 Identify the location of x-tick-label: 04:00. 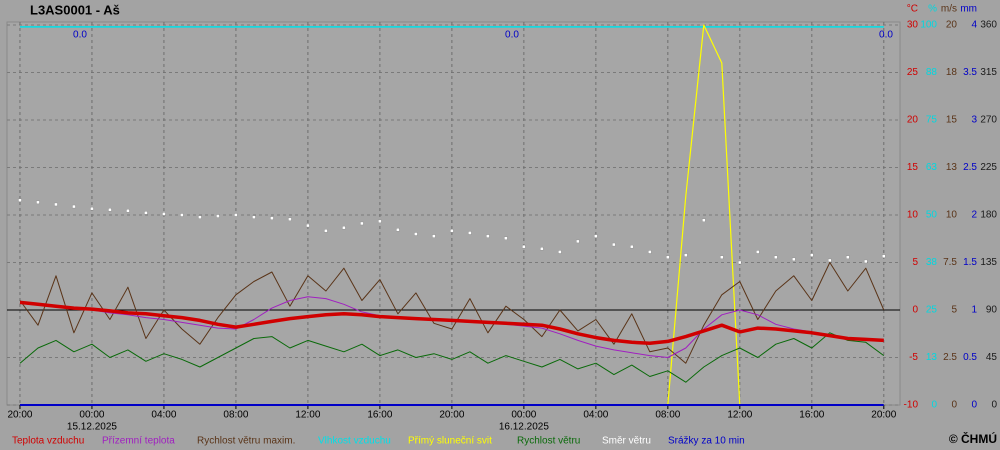
(595, 415).